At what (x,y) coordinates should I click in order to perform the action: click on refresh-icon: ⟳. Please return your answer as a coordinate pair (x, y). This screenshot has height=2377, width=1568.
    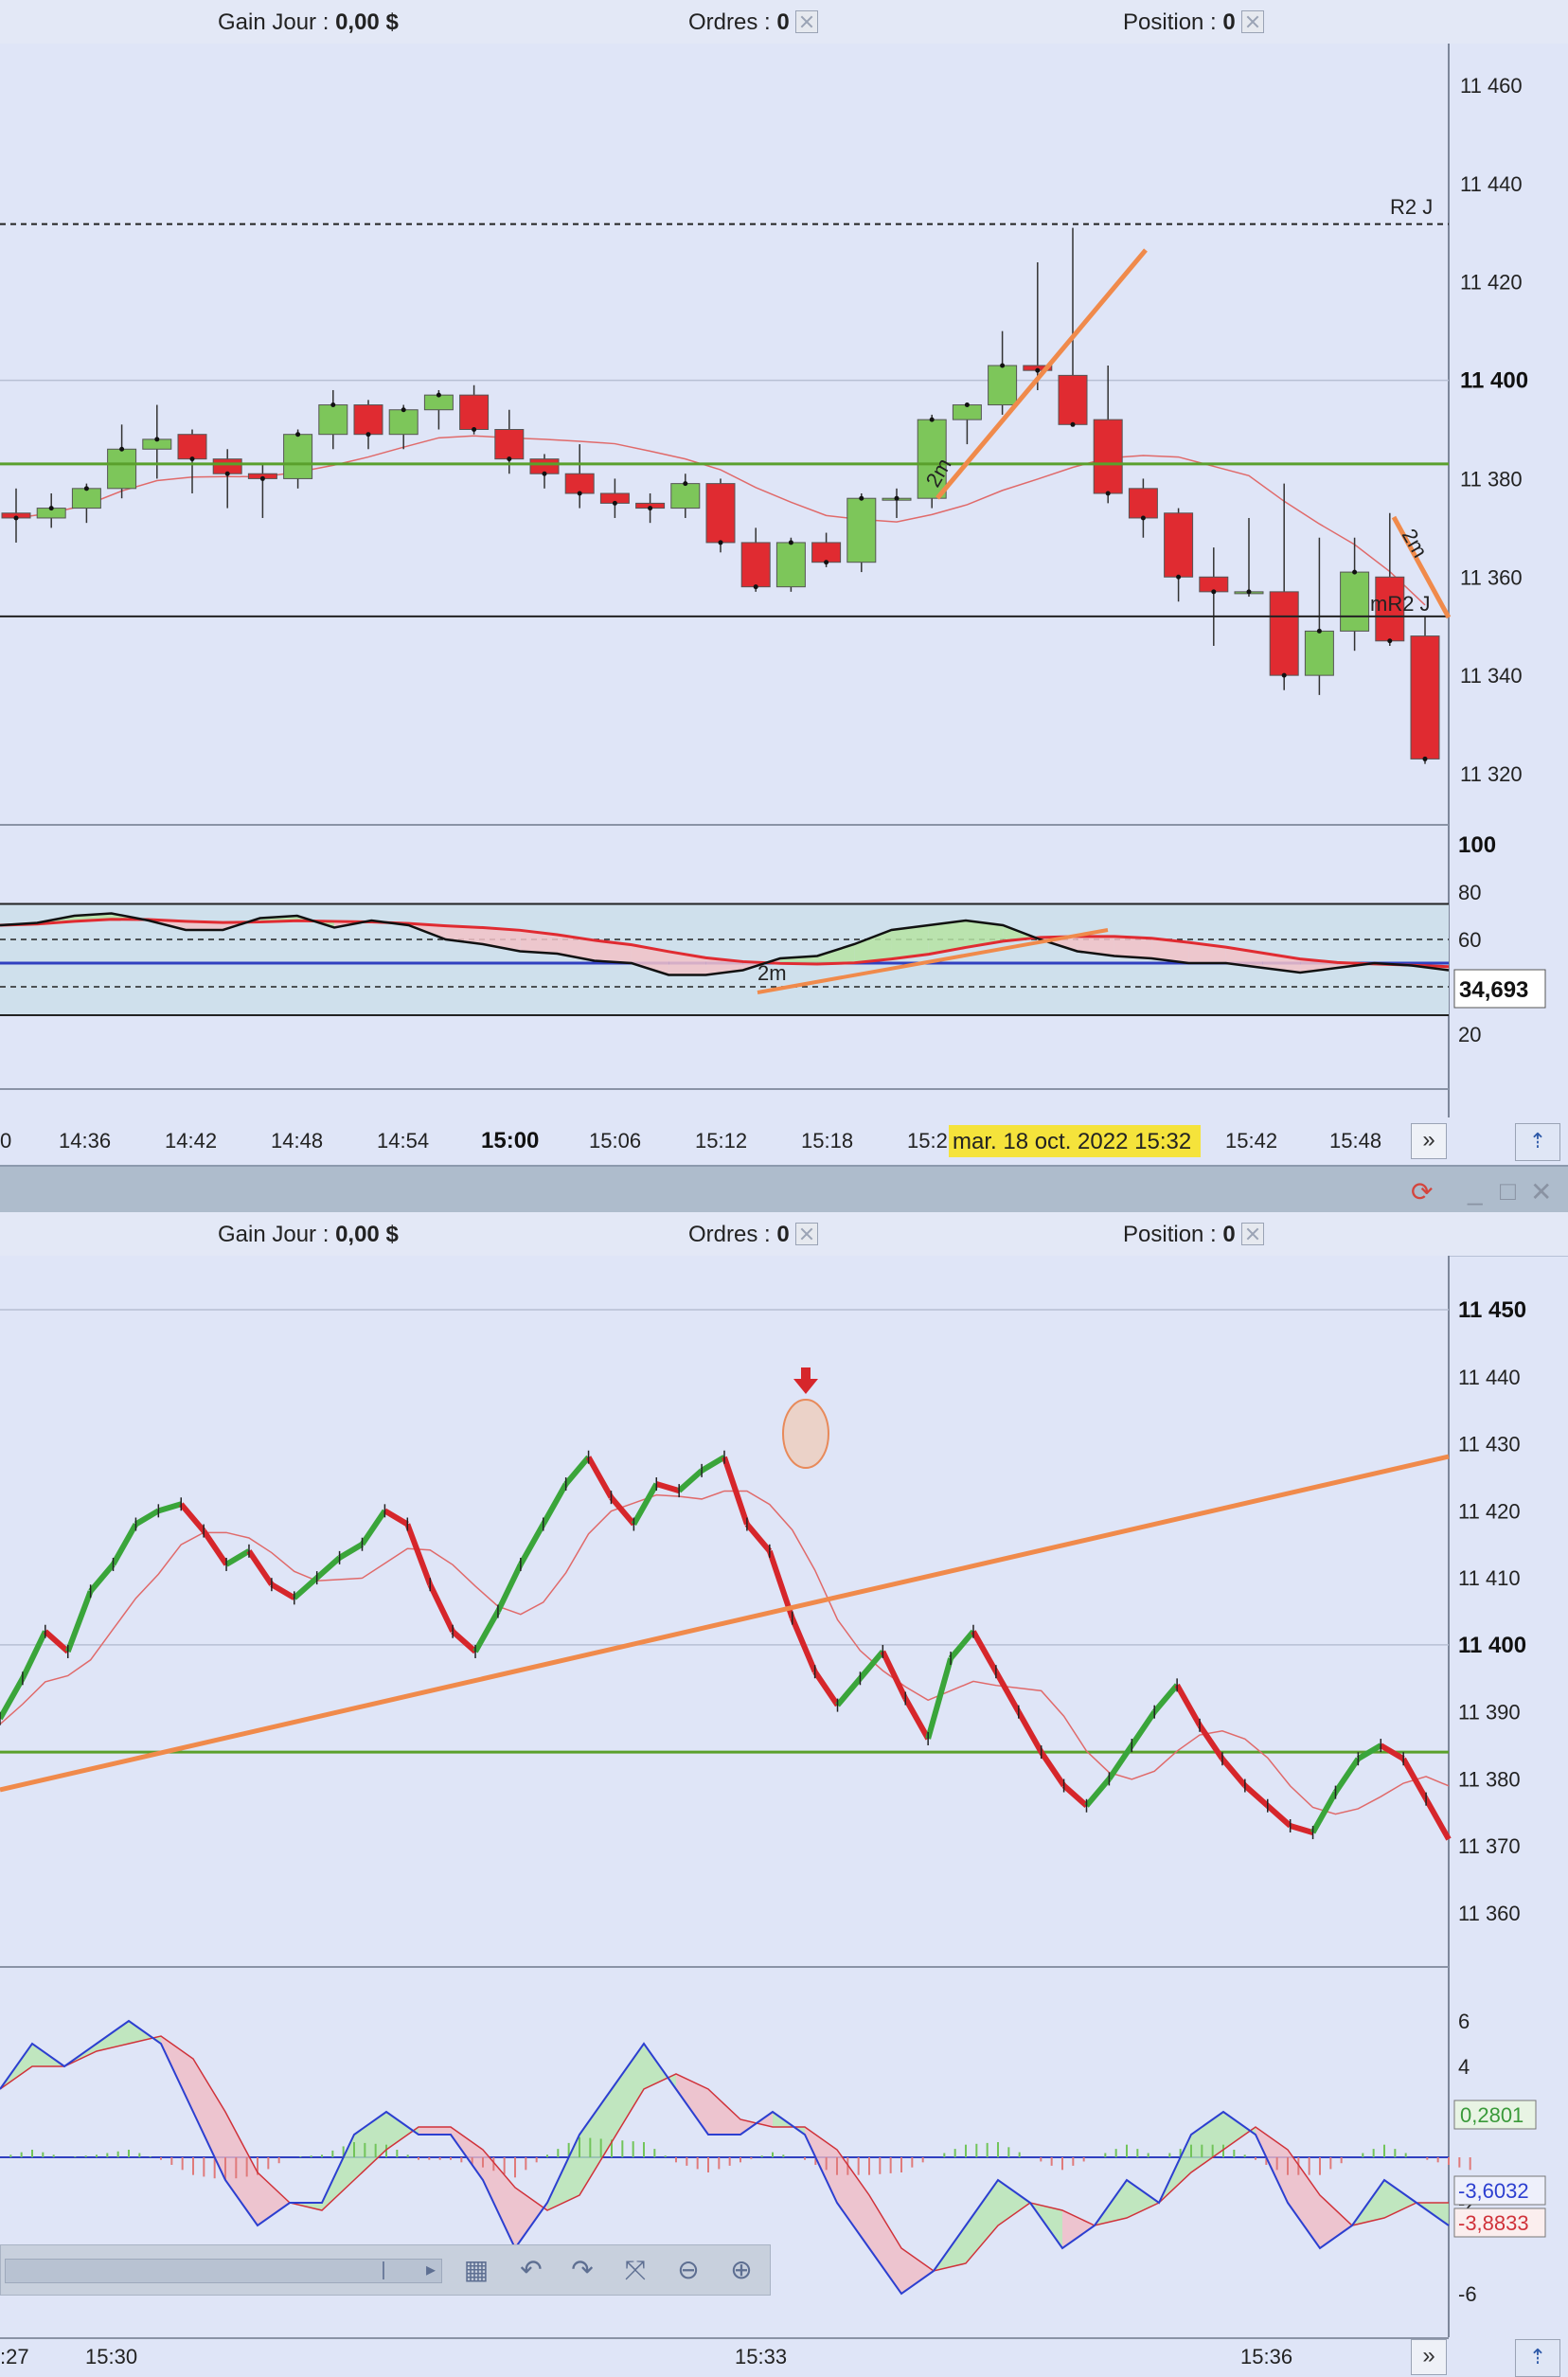
    Looking at the image, I should click on (1422, 1191).